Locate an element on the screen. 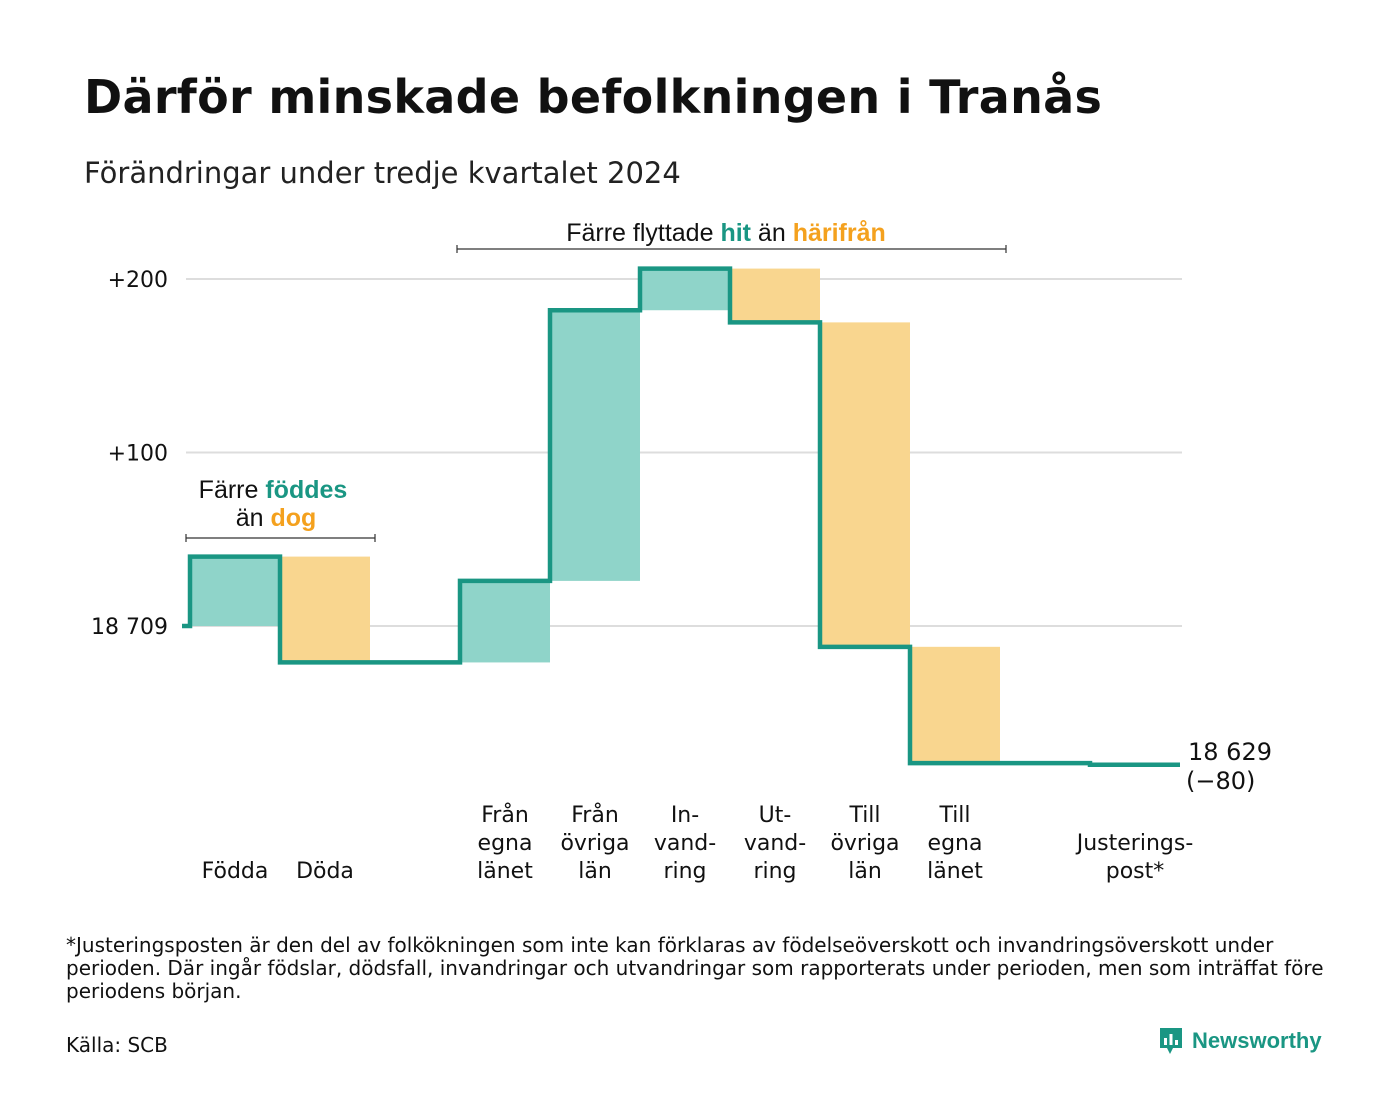  migration-annotation: Färre flyttade hit än härifrån is located at coordinates (726, 233).